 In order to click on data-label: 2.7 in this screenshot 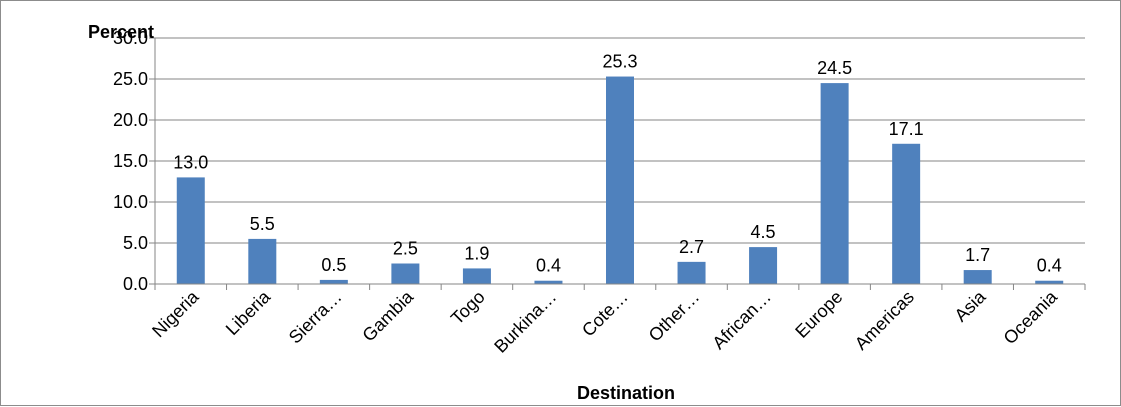, I will do `click(691, 247)`.